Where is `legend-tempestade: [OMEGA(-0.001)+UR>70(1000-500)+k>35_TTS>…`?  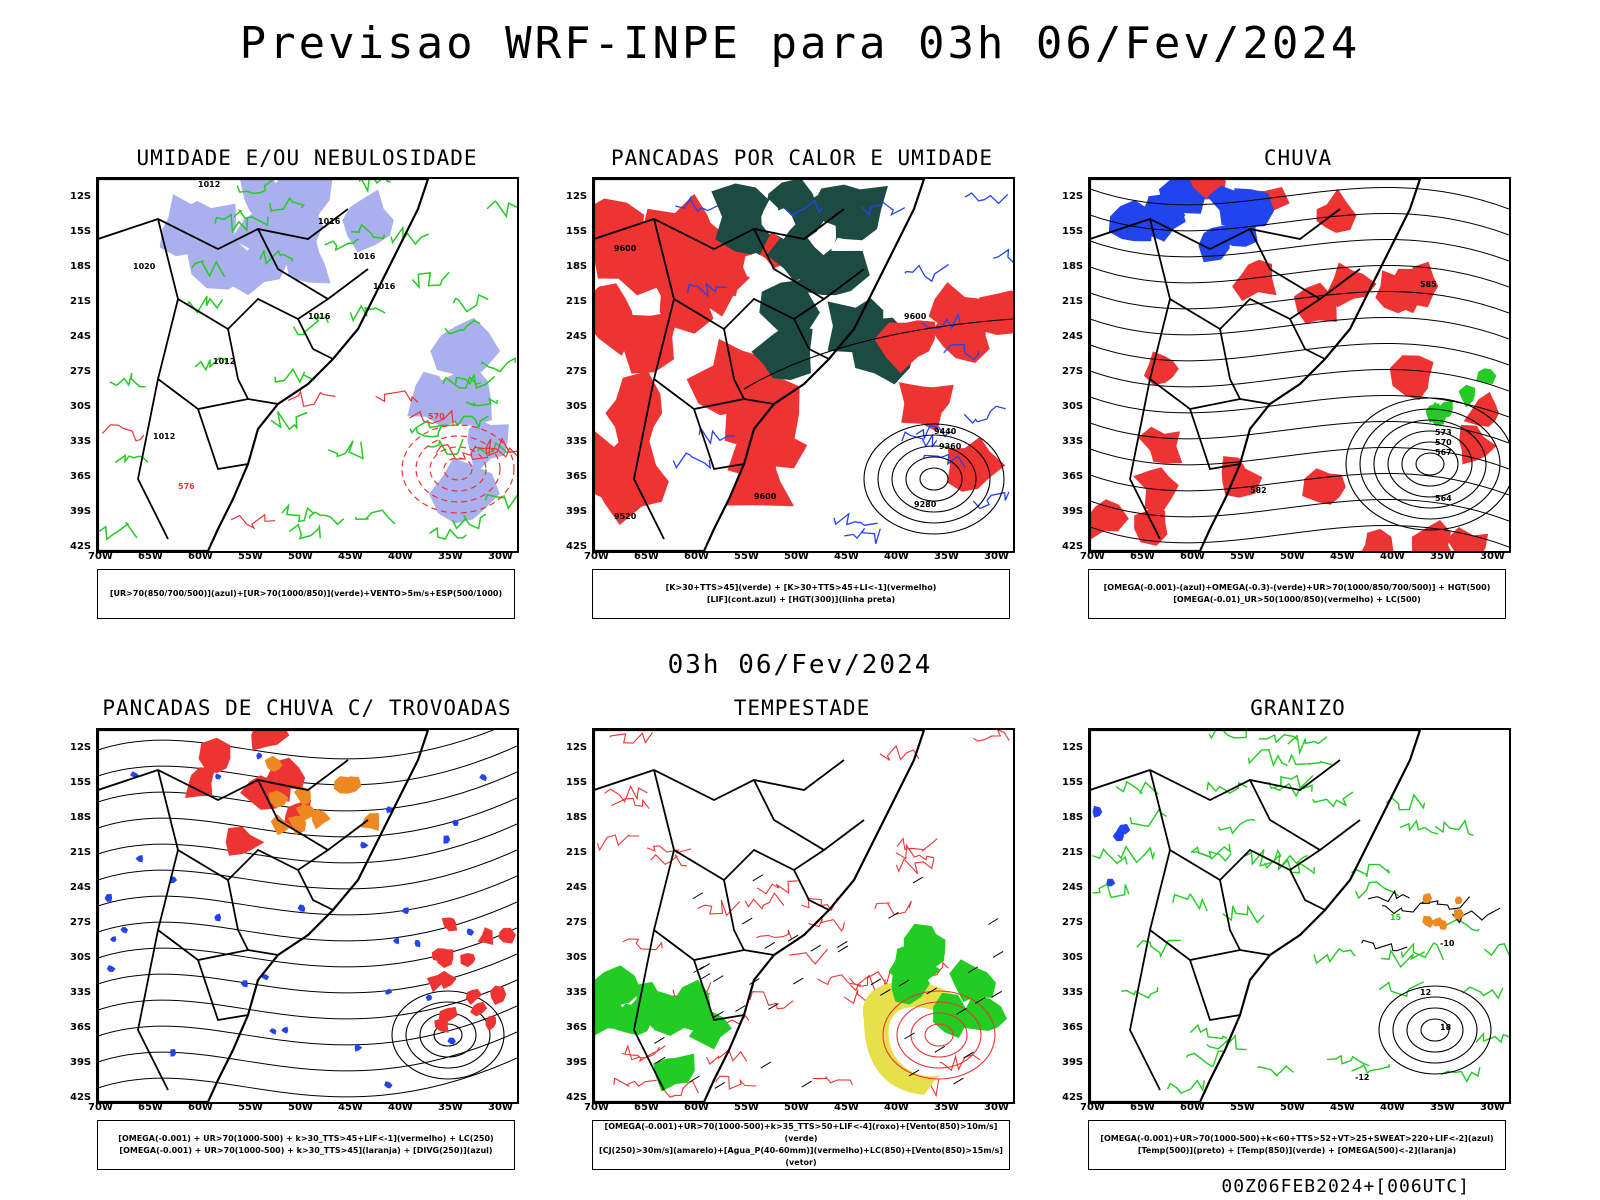
legend-tempestade: [OMEGA(-0.001)+UR>70(1000-500)+k>35_TTS>… is located at coordinates (801, 1145).